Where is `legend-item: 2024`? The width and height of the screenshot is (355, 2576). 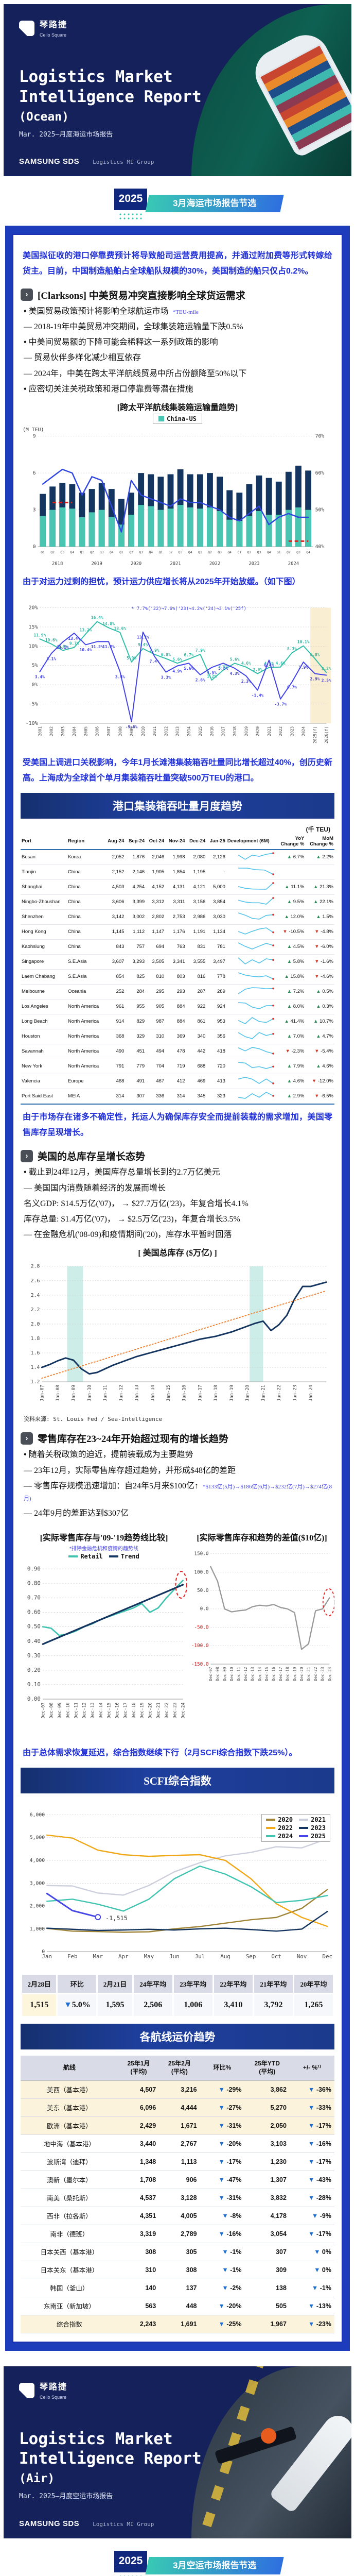
legend-item: 2024 is located at coordinates (279, 1836).